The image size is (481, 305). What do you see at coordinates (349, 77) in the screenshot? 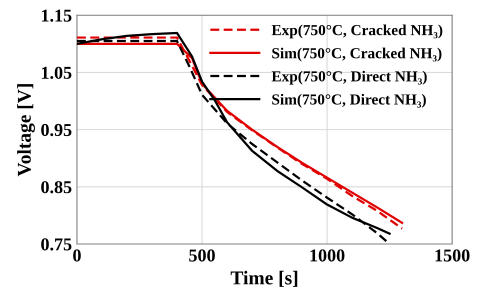
I see `legend-label: Exp(750°C, Direct NH₃)` at bounding box center [349, 77].